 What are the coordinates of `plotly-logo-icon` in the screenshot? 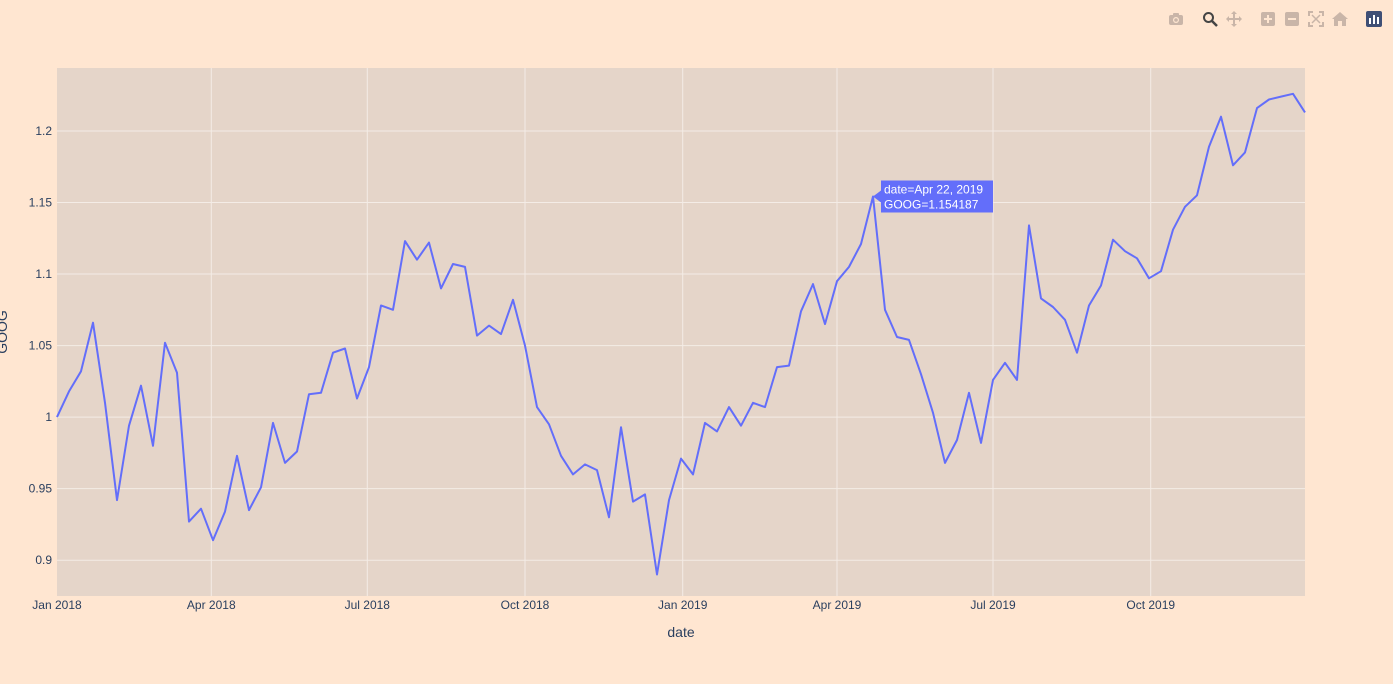 It's located at (1374, 19).